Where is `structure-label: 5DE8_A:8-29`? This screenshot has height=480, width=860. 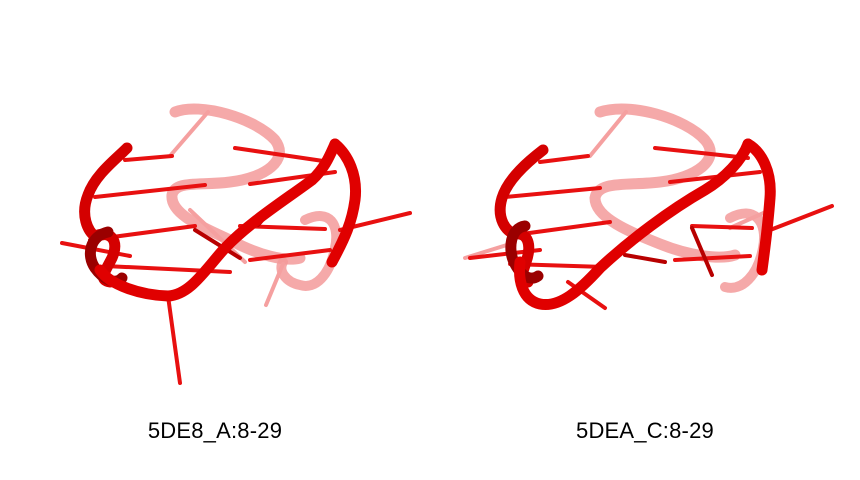
structure-label: 5DE8_A:8-29 is located at coordinates (215, 430).